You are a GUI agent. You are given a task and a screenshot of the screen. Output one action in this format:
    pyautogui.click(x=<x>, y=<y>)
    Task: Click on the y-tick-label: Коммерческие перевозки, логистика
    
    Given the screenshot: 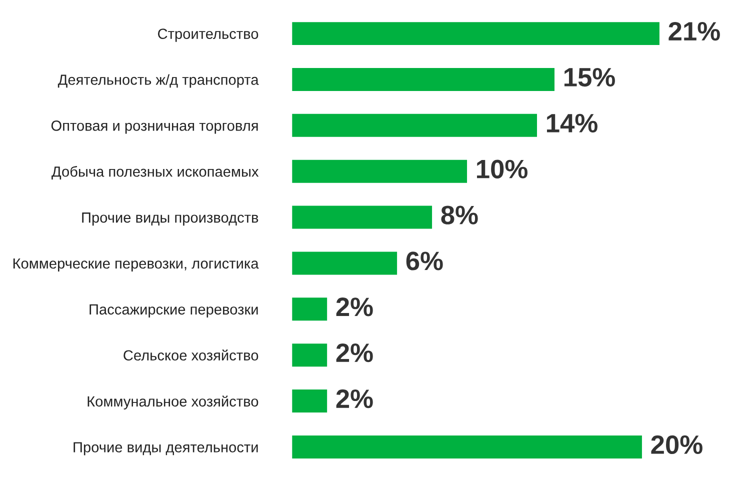 What is the action you would take?
    pyautogui.click(x=136, y=265)
    